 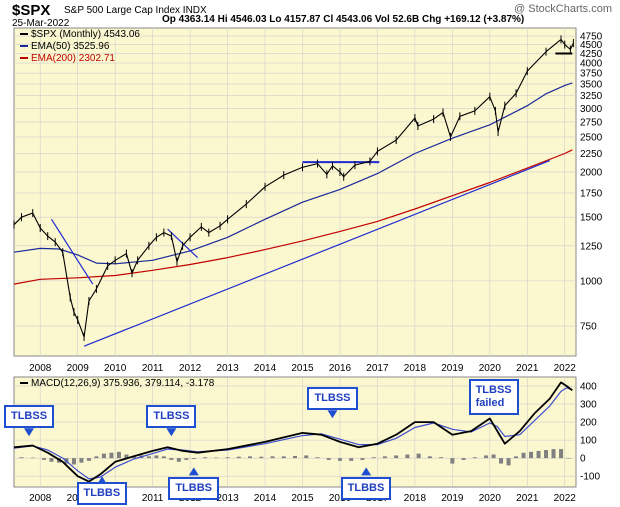 I want to click on macd-x-tick-label: 2015, so click(x=302, y=498).